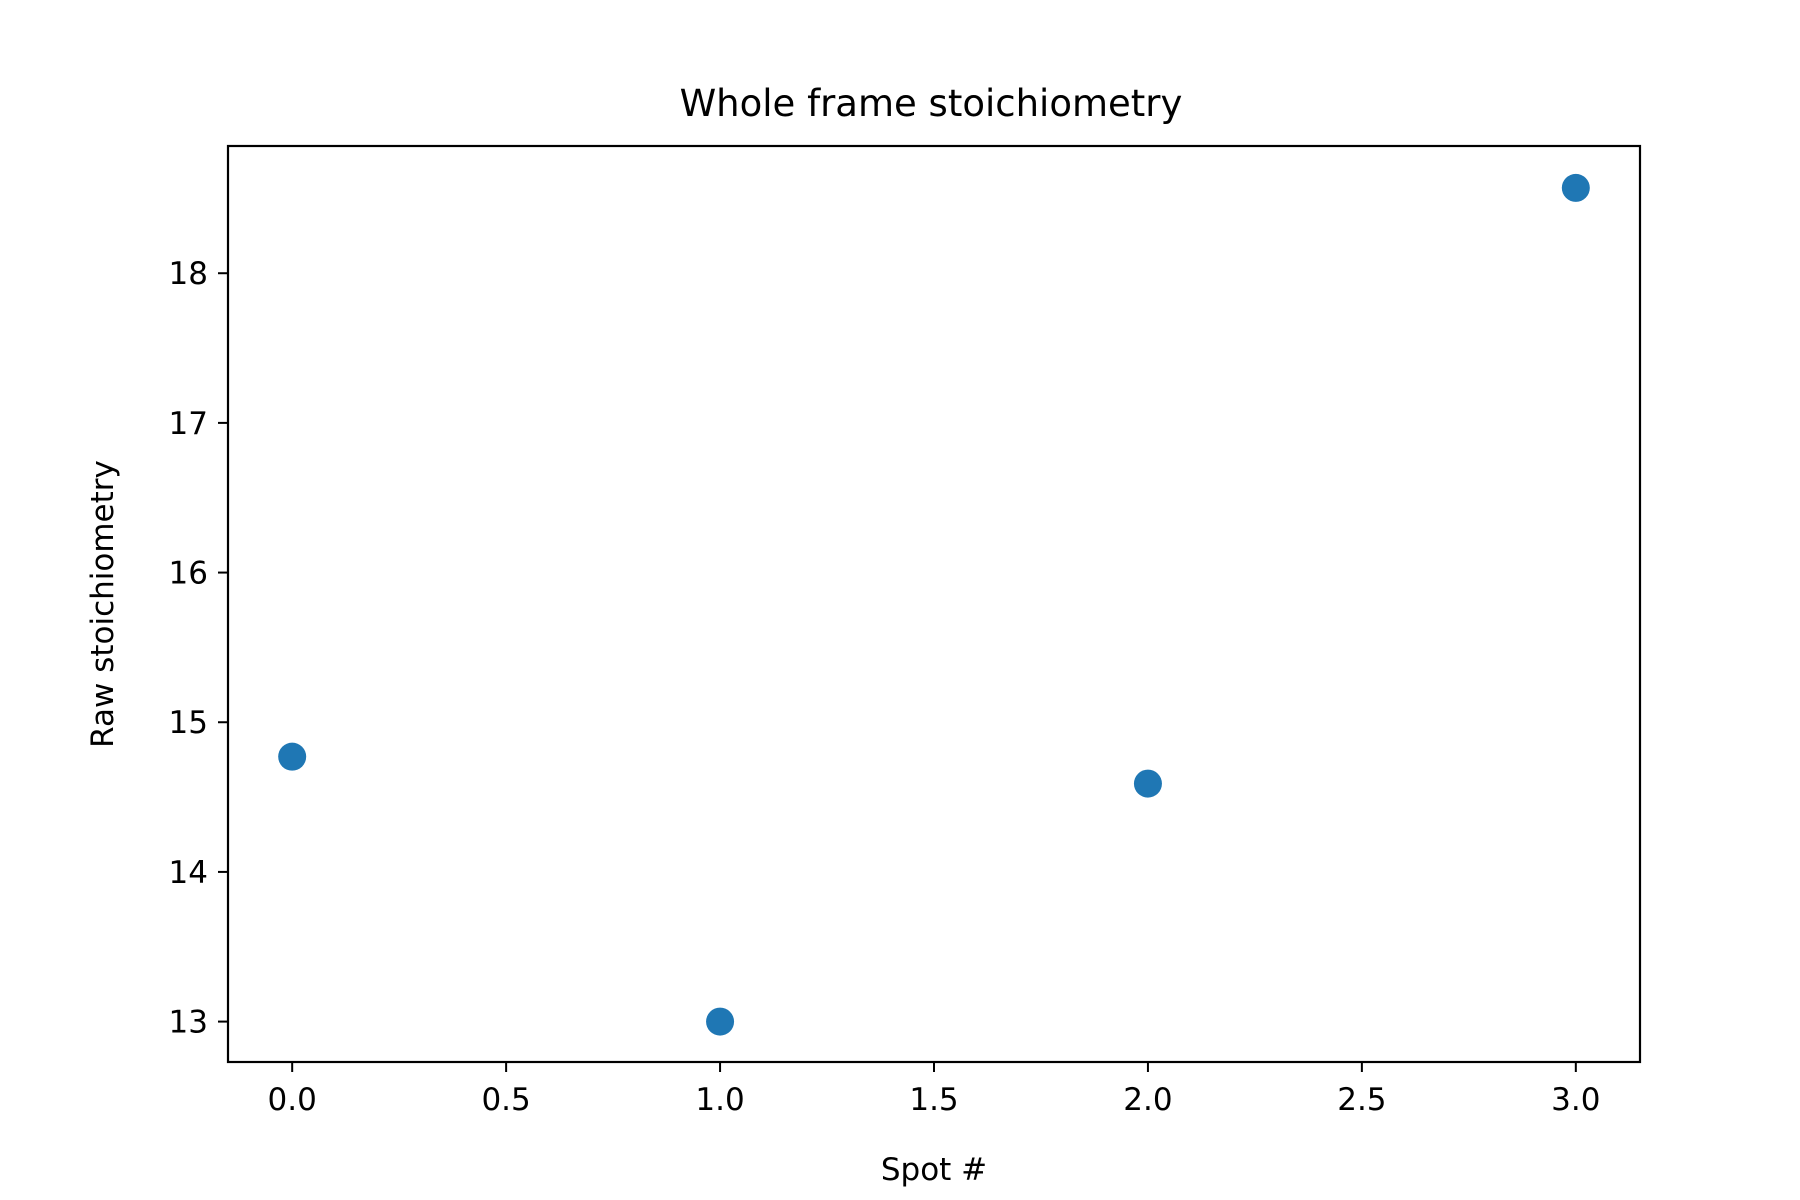  What do you see at coordinates (188, 723) in the screenshot?
I see `y-tick-label: 15` at bounding box center [188, 723].